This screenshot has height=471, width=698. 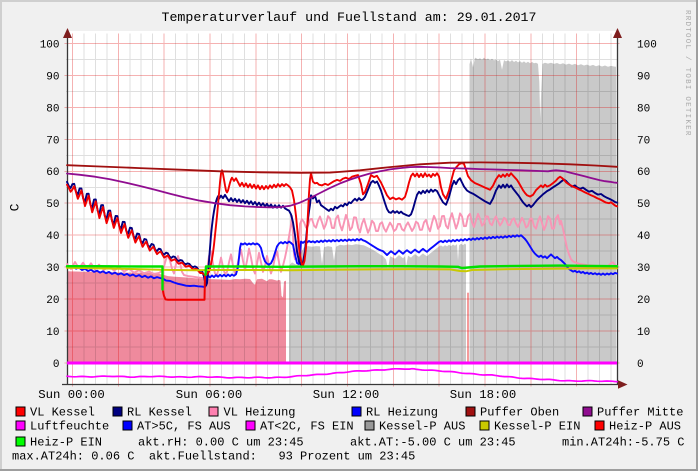 What do you see at coordinates (422, 427) in the screenshot?
I see `svg-text: Kessel-P AUS` at bounding box center [422, 427].